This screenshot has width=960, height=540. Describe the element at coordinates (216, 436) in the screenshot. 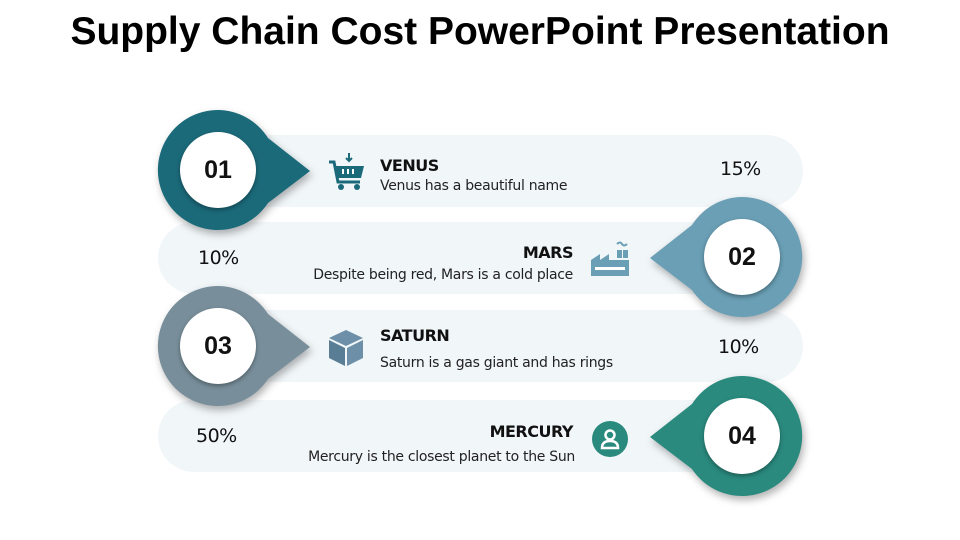

I see `item-percent: 50%` at that location.